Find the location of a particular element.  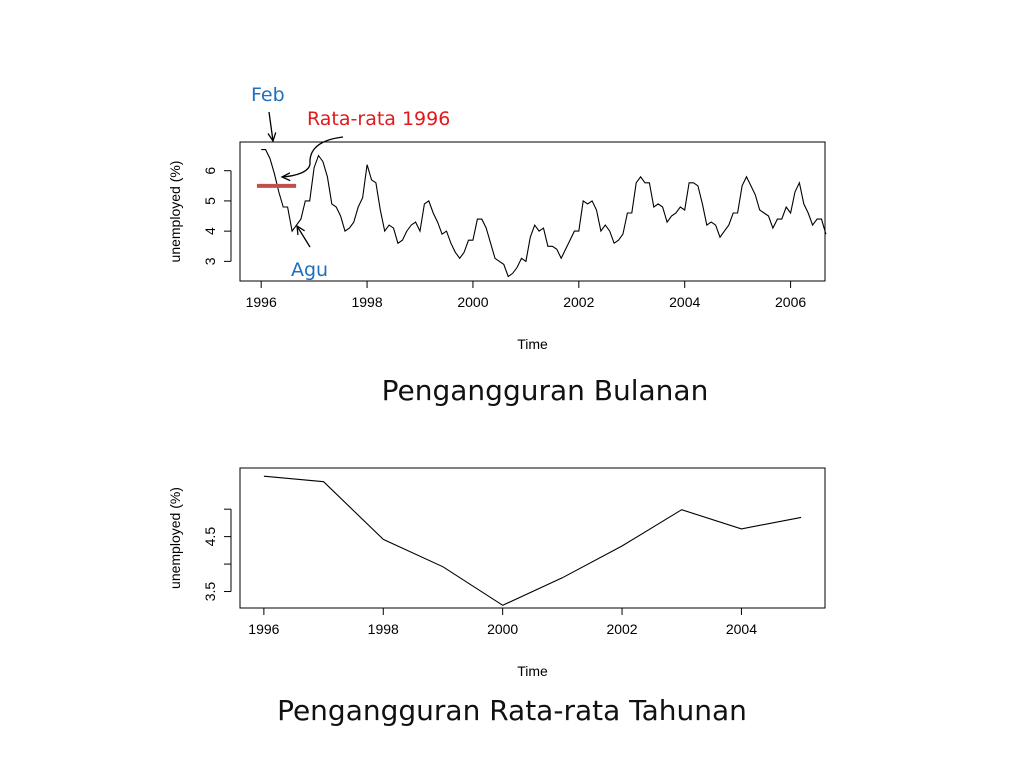

mean-arrow-head is located at coordinates (285, 177).